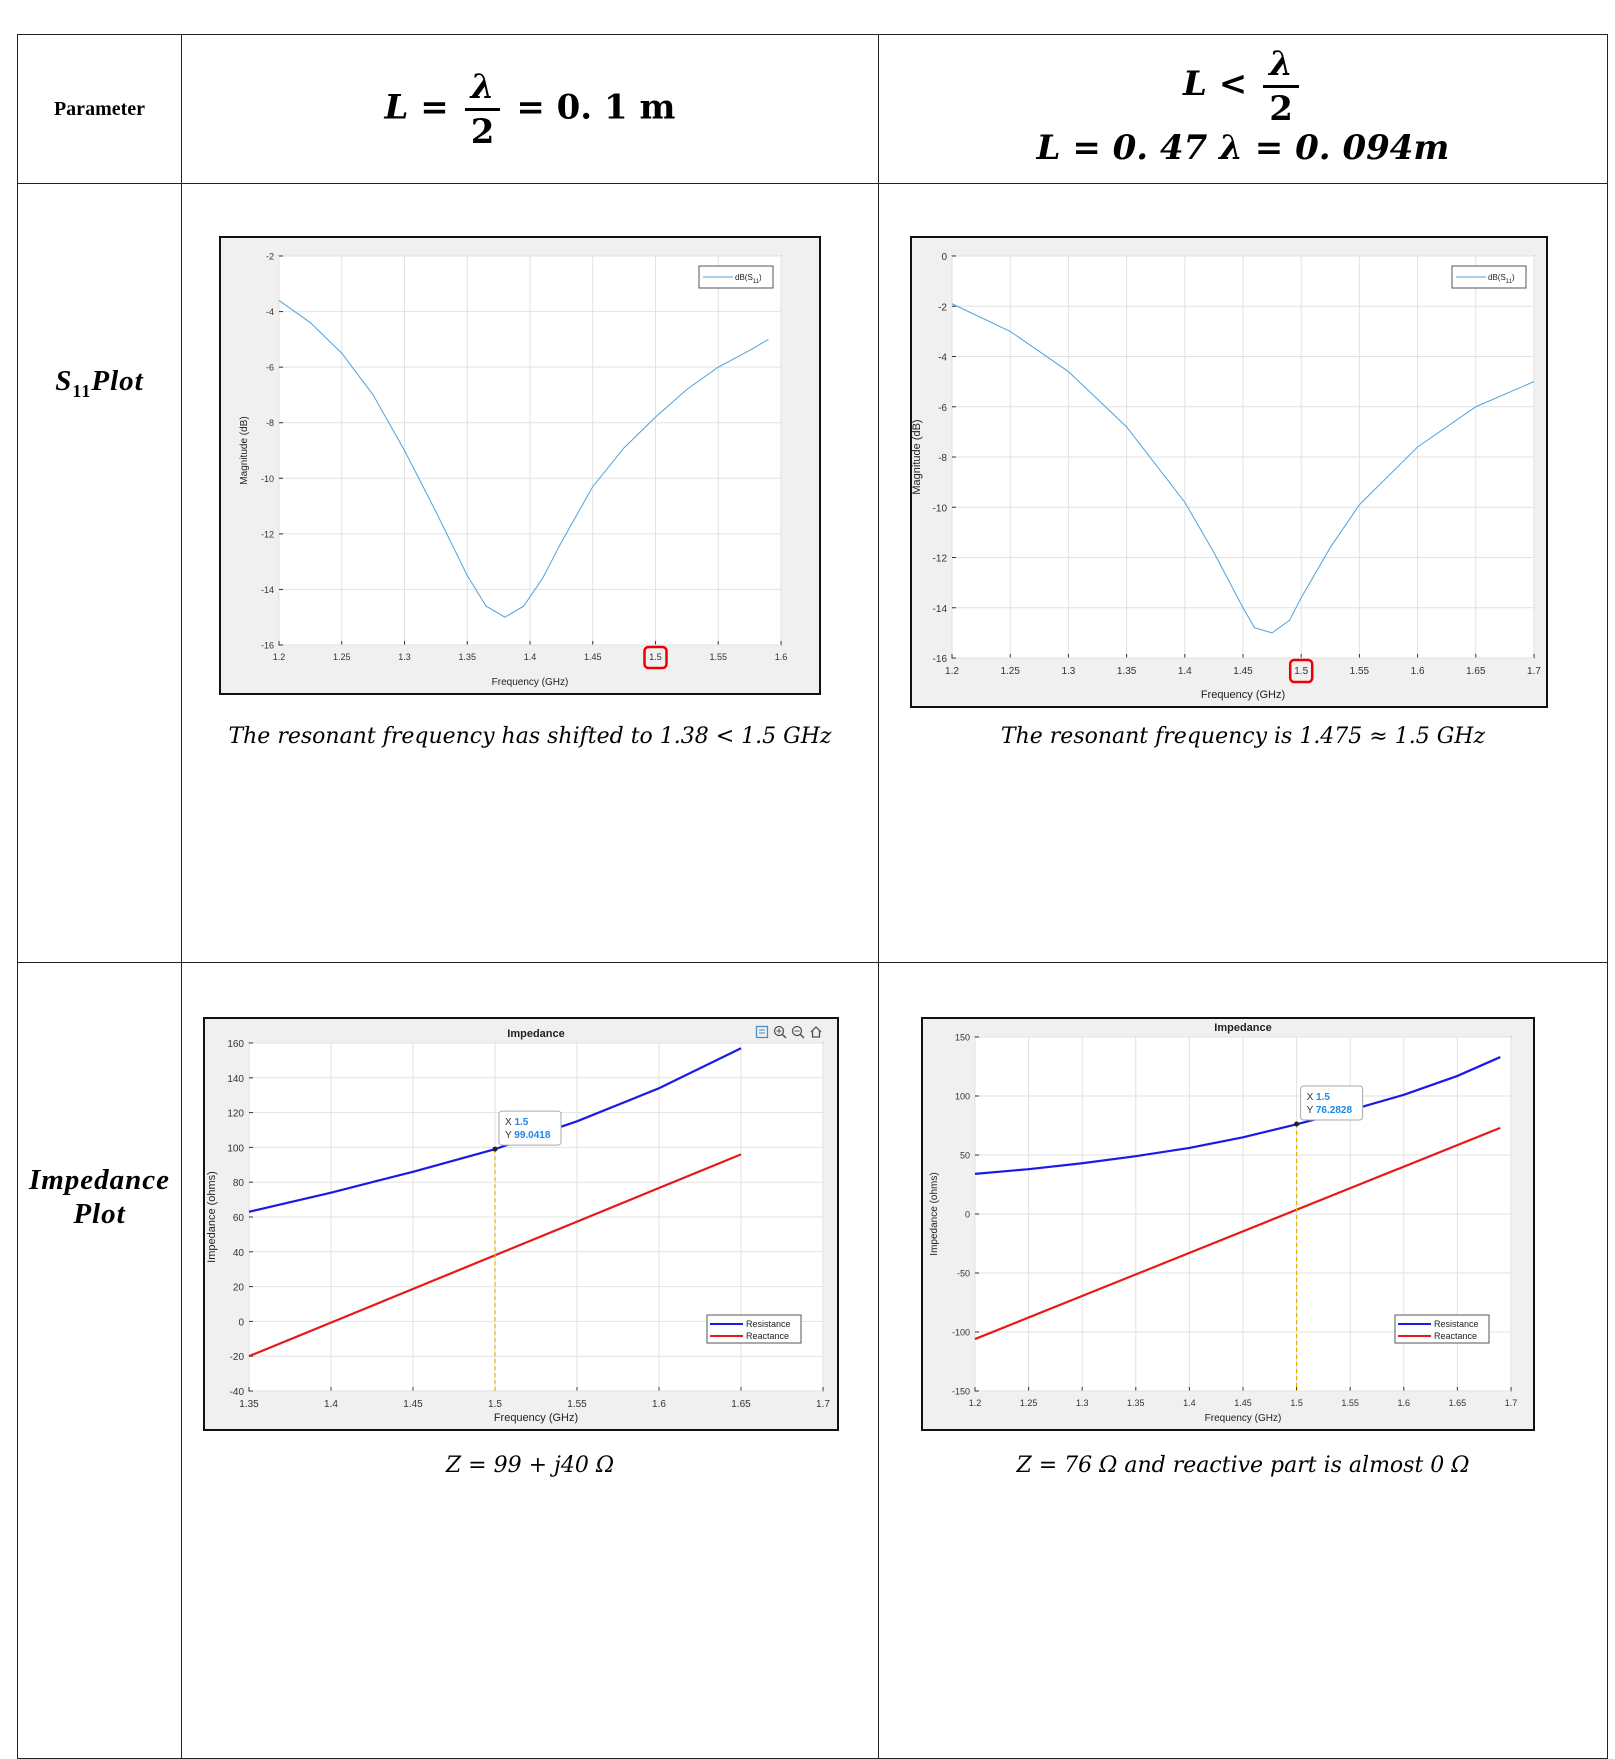  What do you see at coordinates (1068, 671) in the screenshot?
I see `x-tick-label: 1.3` at bounding box center [1068, 671].